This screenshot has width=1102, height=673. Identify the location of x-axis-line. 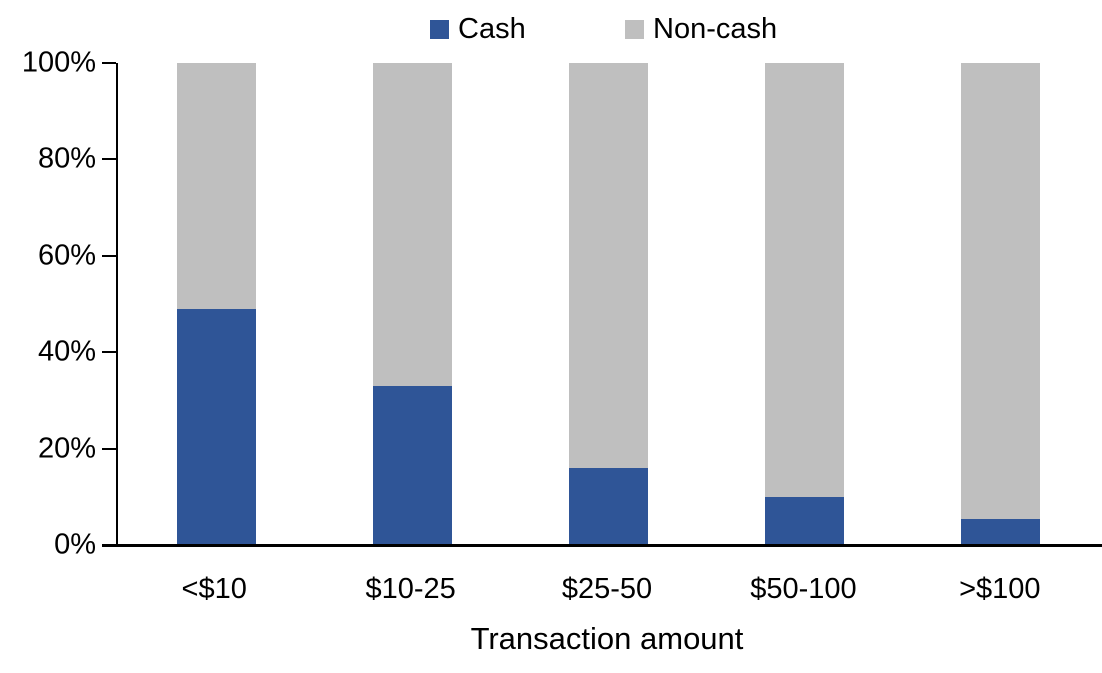
(602, 545).